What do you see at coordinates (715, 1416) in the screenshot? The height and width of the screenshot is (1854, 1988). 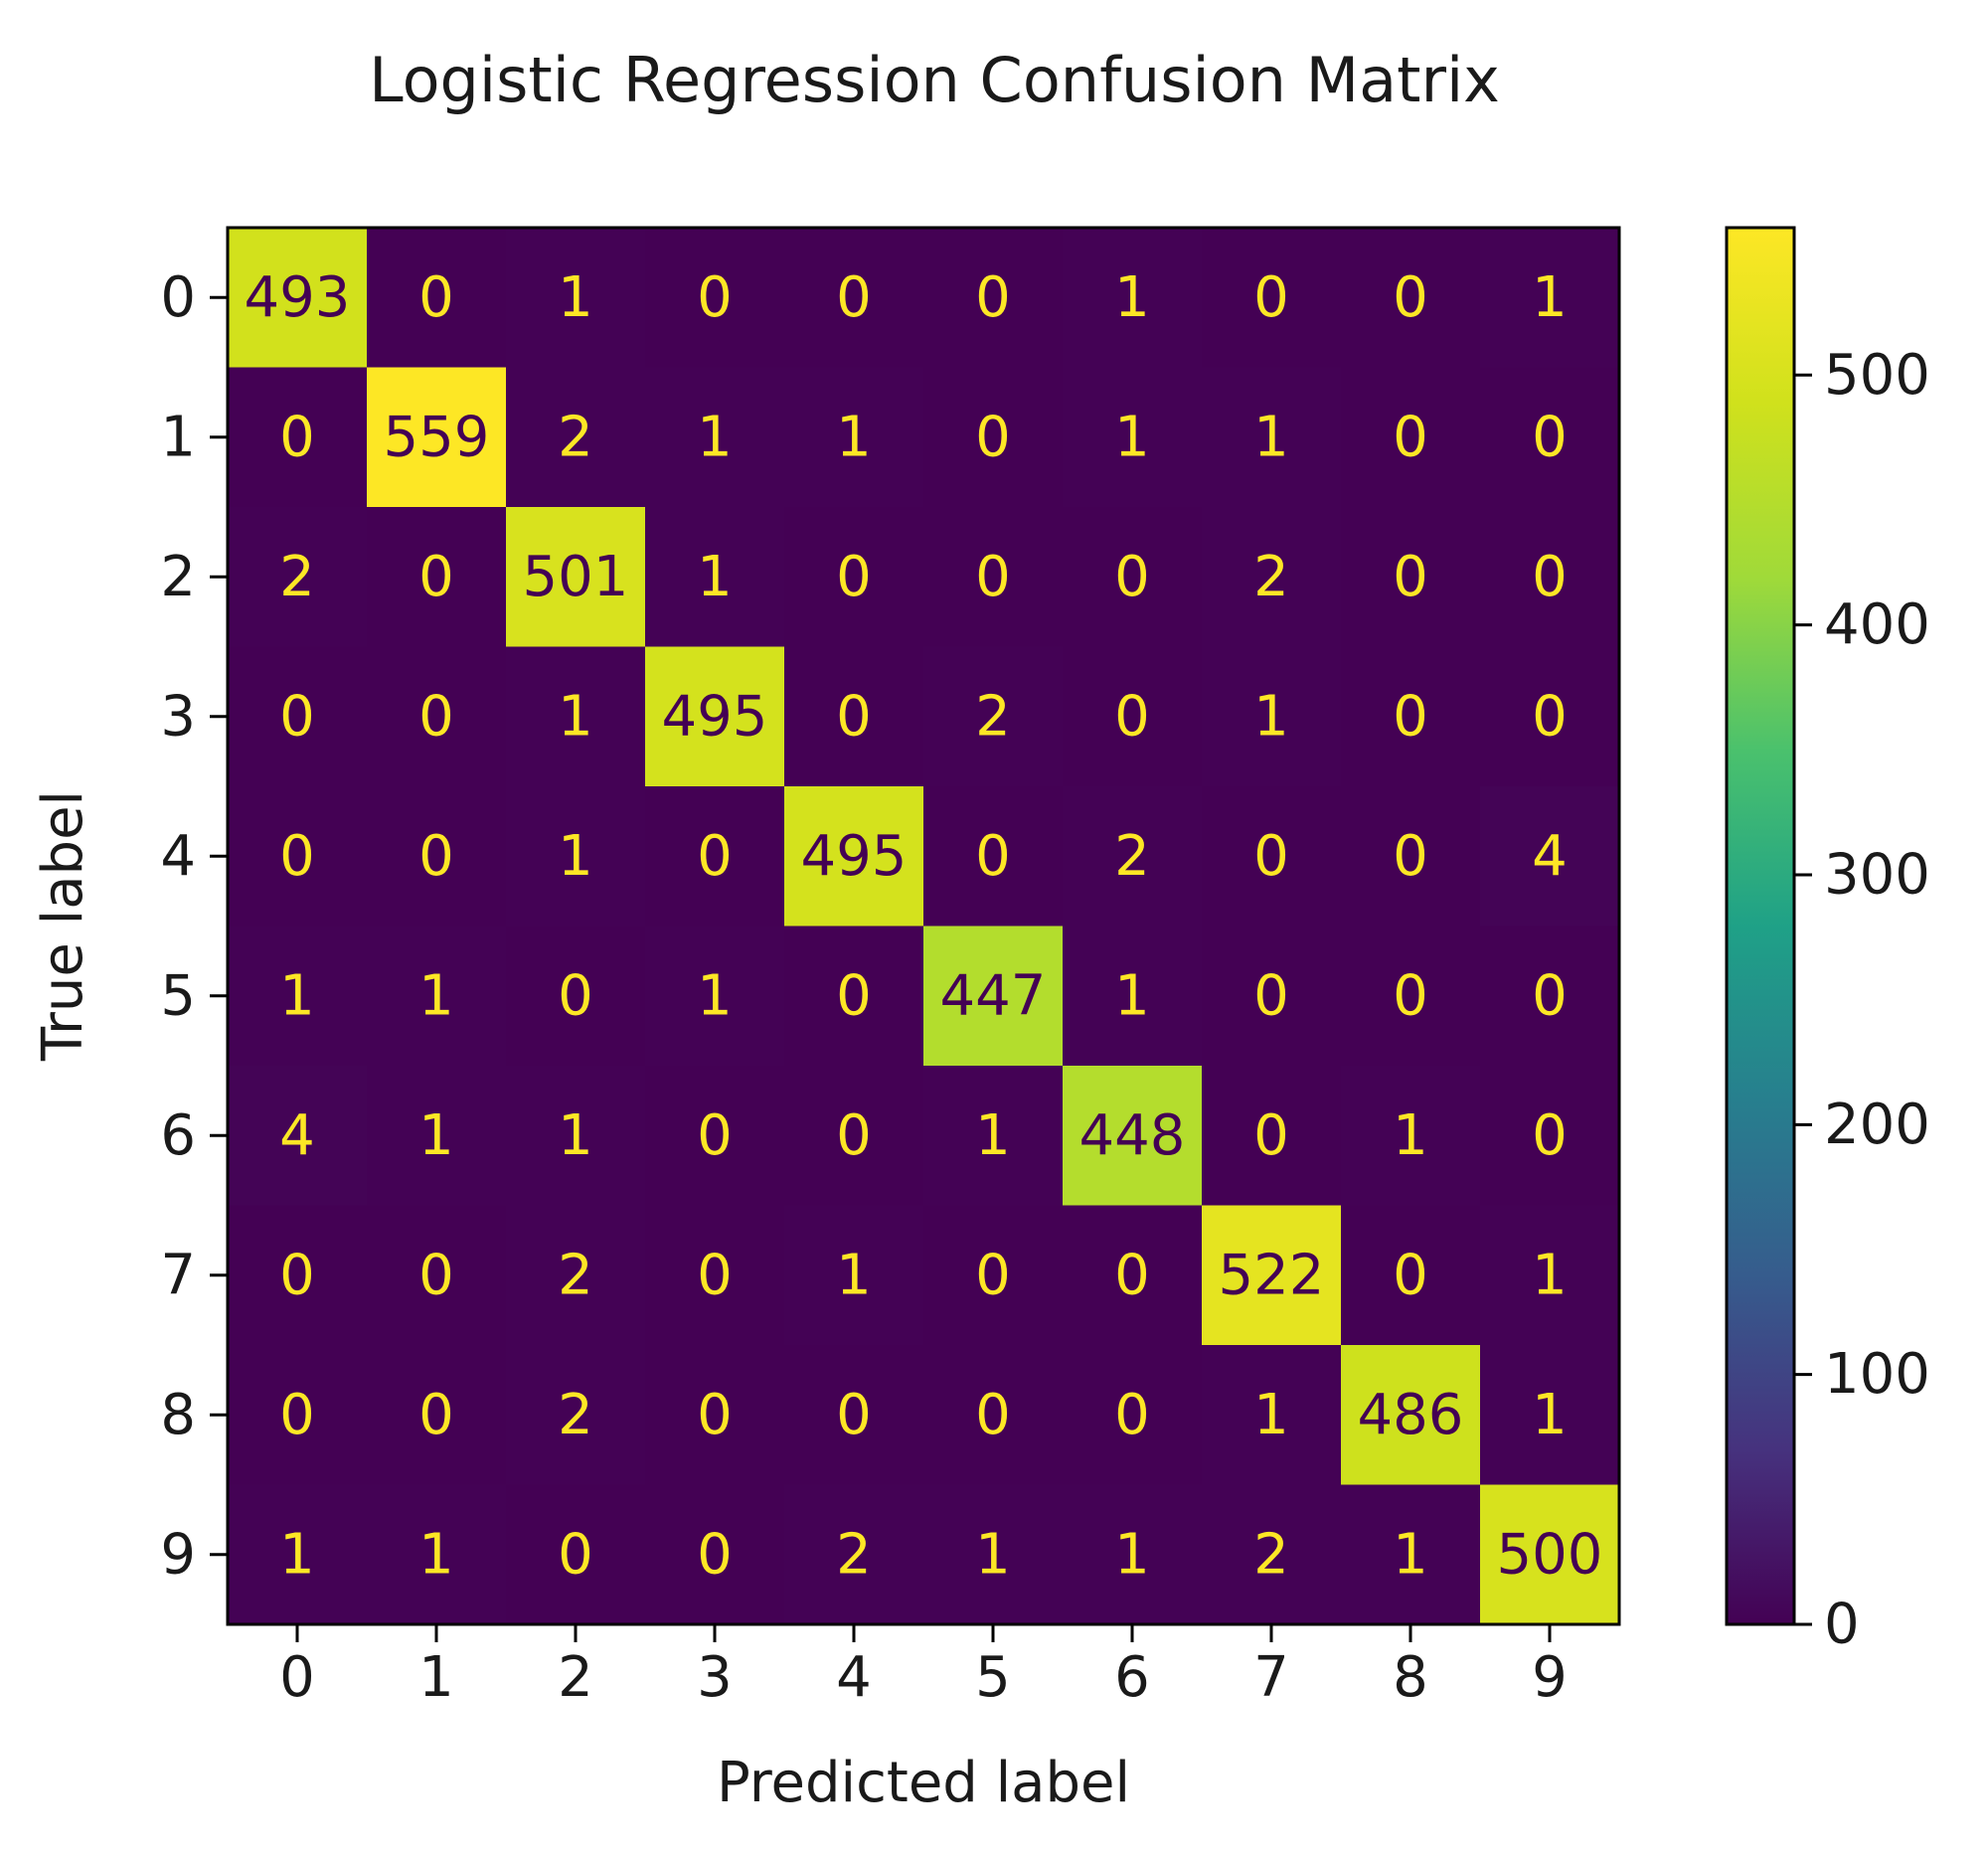 I see `heatmap-cell-r8-c3` at bounding box center [715, 1416].